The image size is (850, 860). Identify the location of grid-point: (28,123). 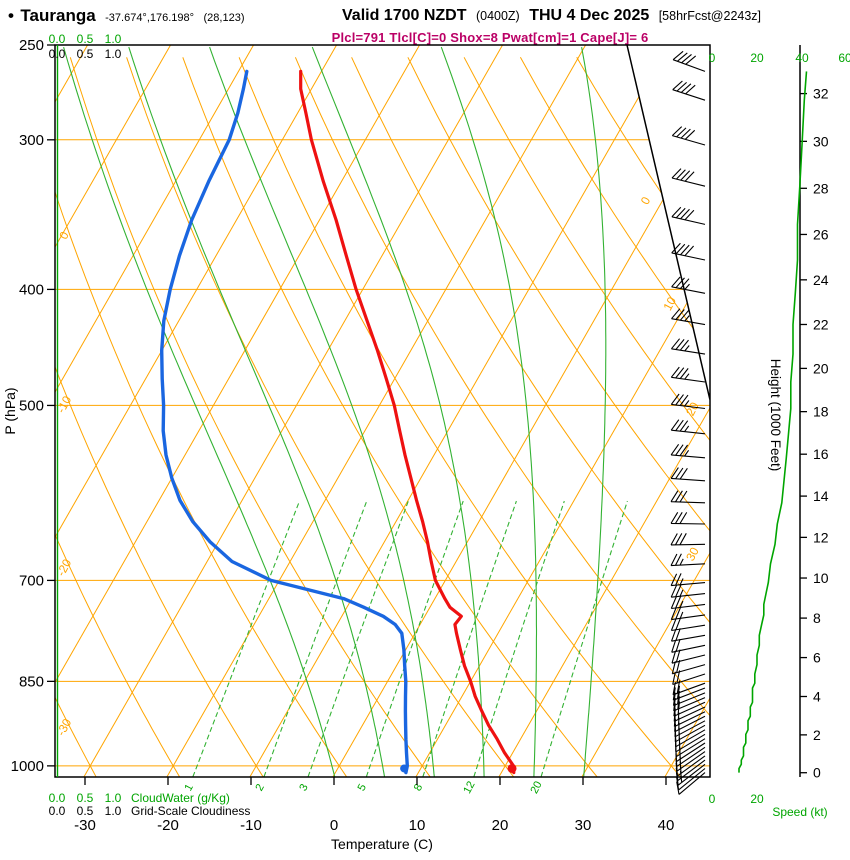
(224, 18).